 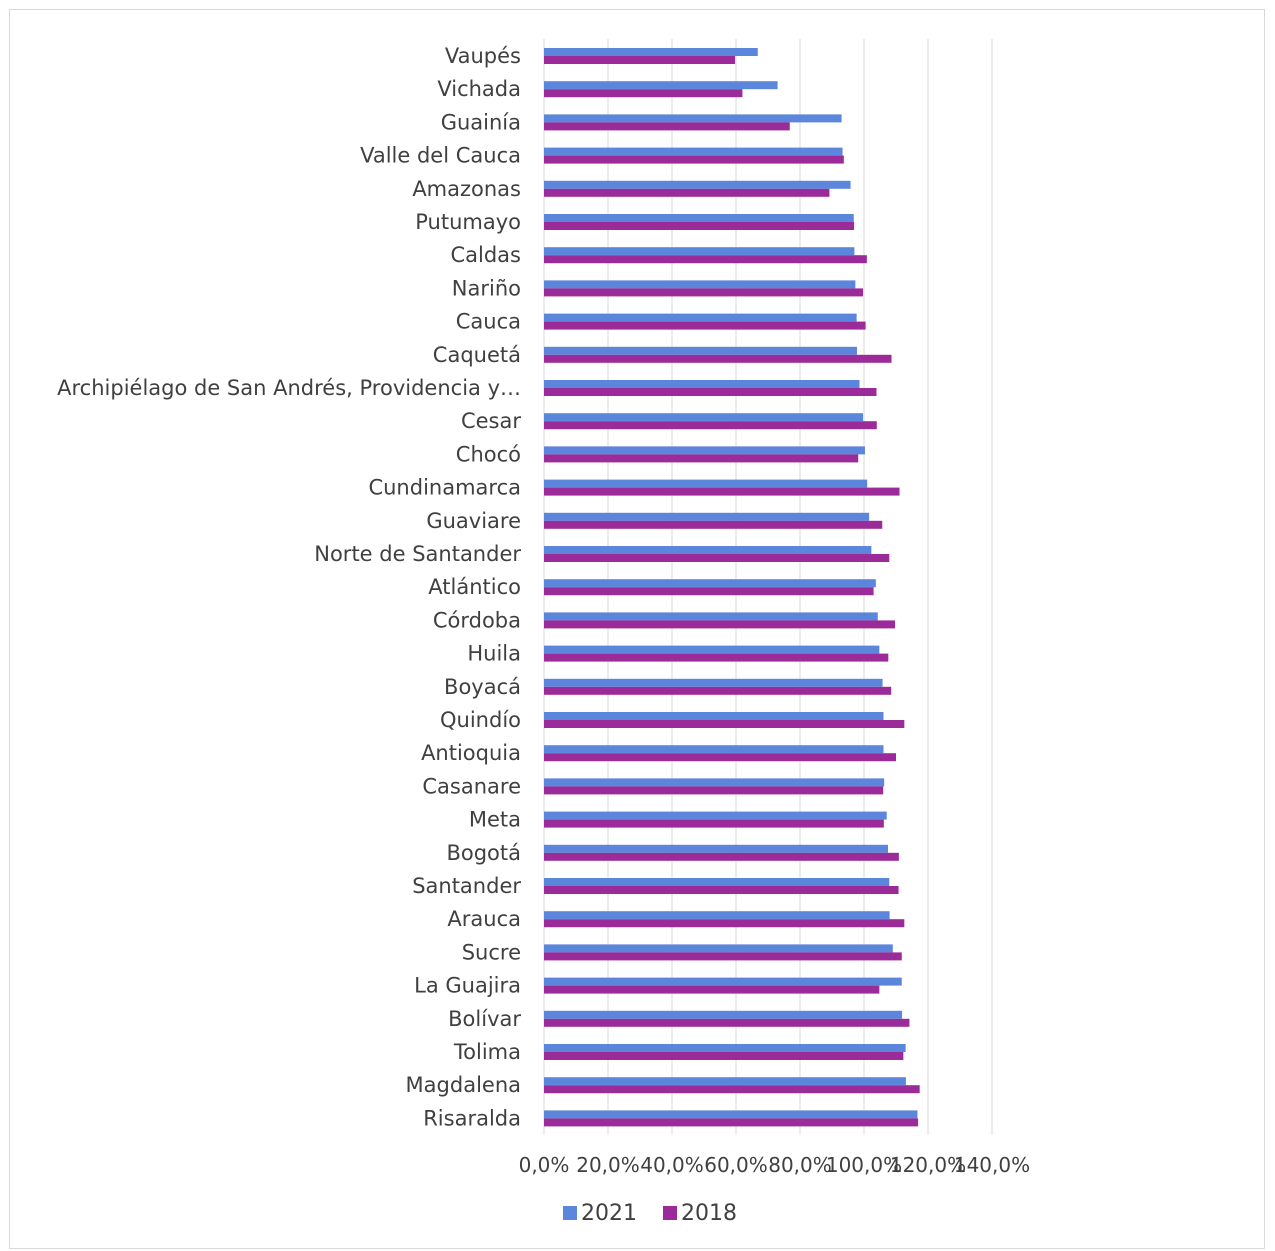 What do you see at coordinates (704, 450) in the screenshot?
I see `bar-2021-chocó` at bounding box center [704, 450].